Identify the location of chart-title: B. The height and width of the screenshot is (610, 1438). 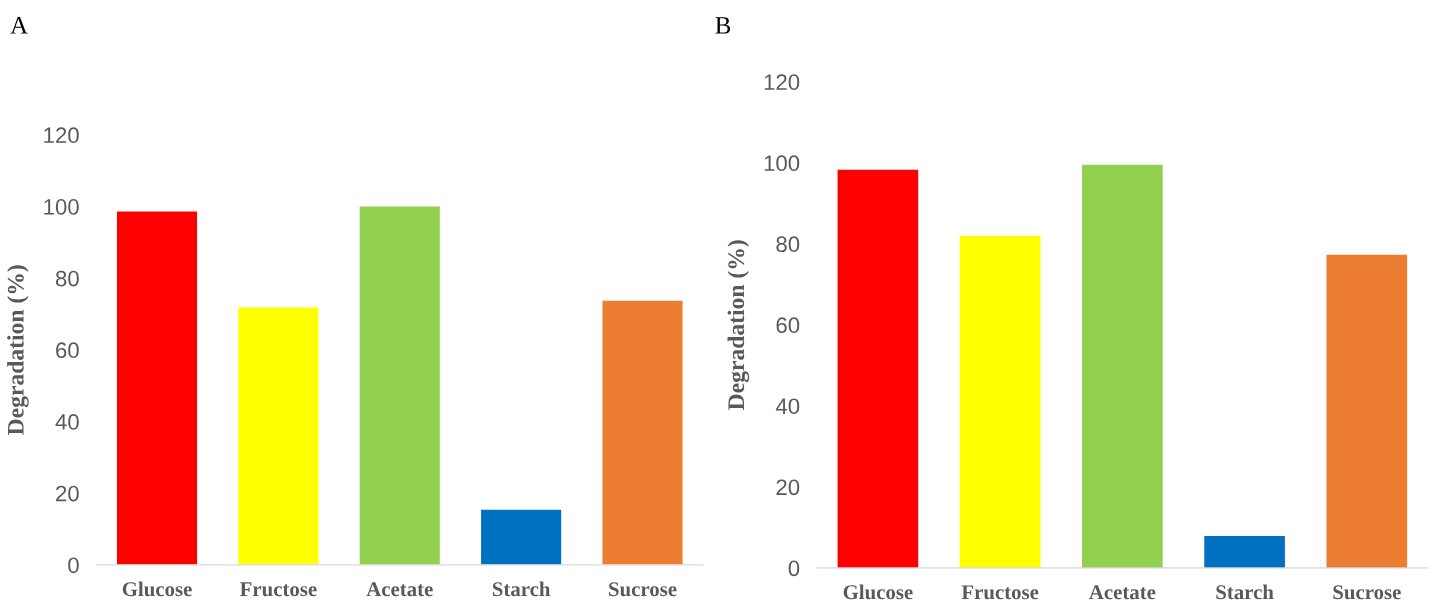
(723, 25).